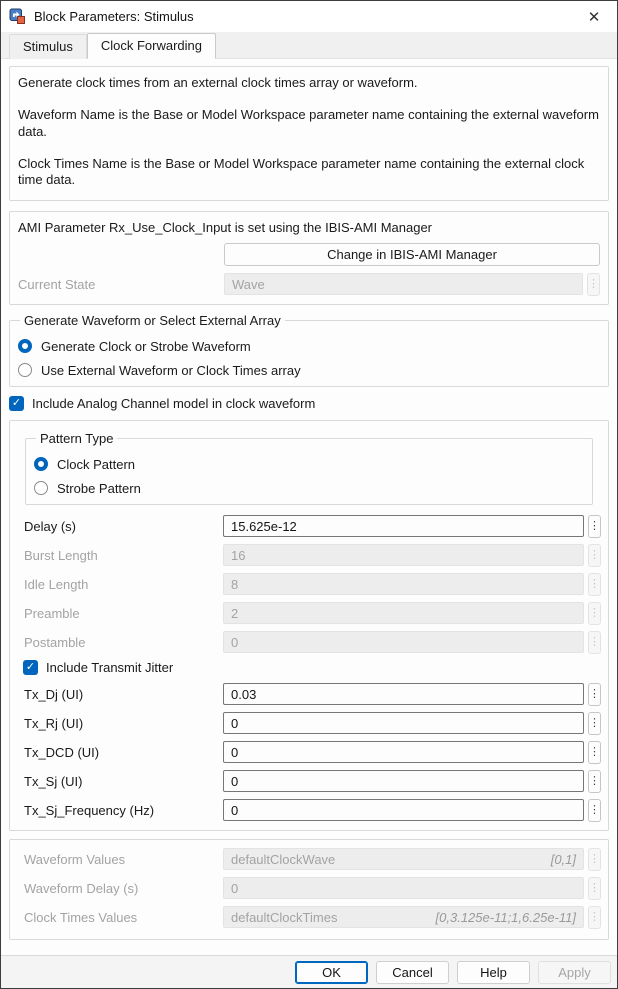  What do you see at coordinates (57, 284) in the screenshot?
I see `current-state-label: Current State` at bounding box center [57, 284].